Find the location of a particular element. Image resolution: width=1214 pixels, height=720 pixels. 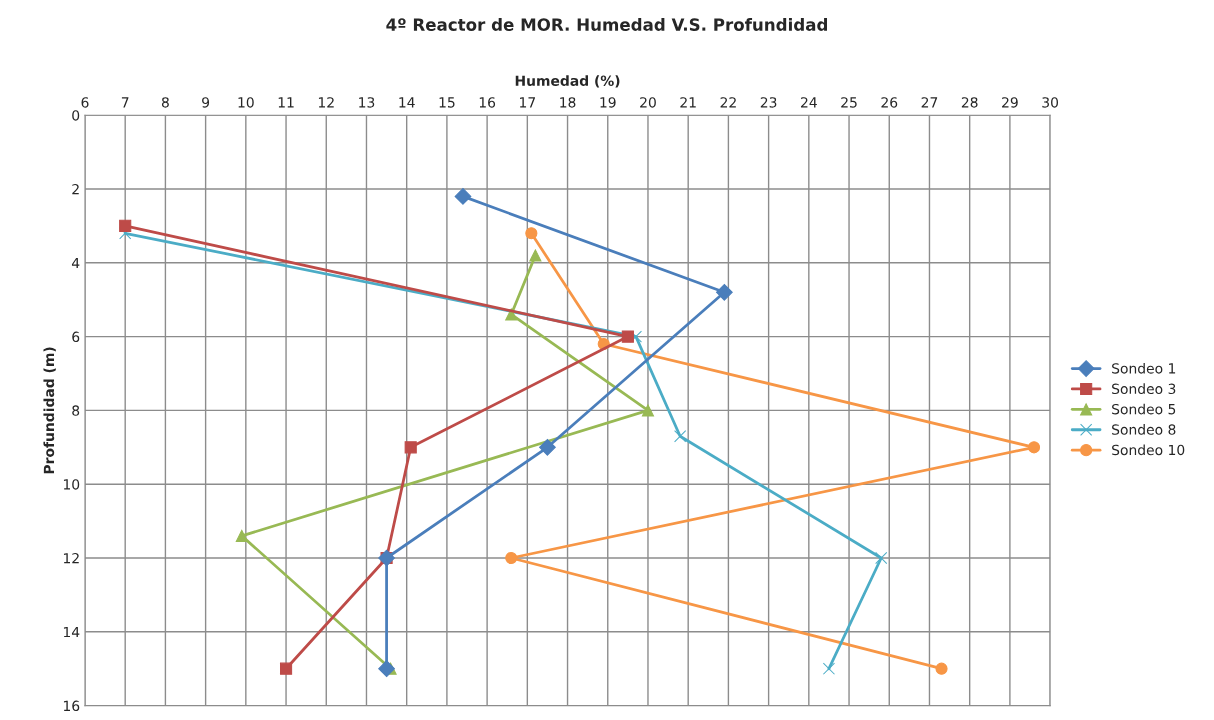

x-tick-label: 30 is located at coordinates (1050, 102).